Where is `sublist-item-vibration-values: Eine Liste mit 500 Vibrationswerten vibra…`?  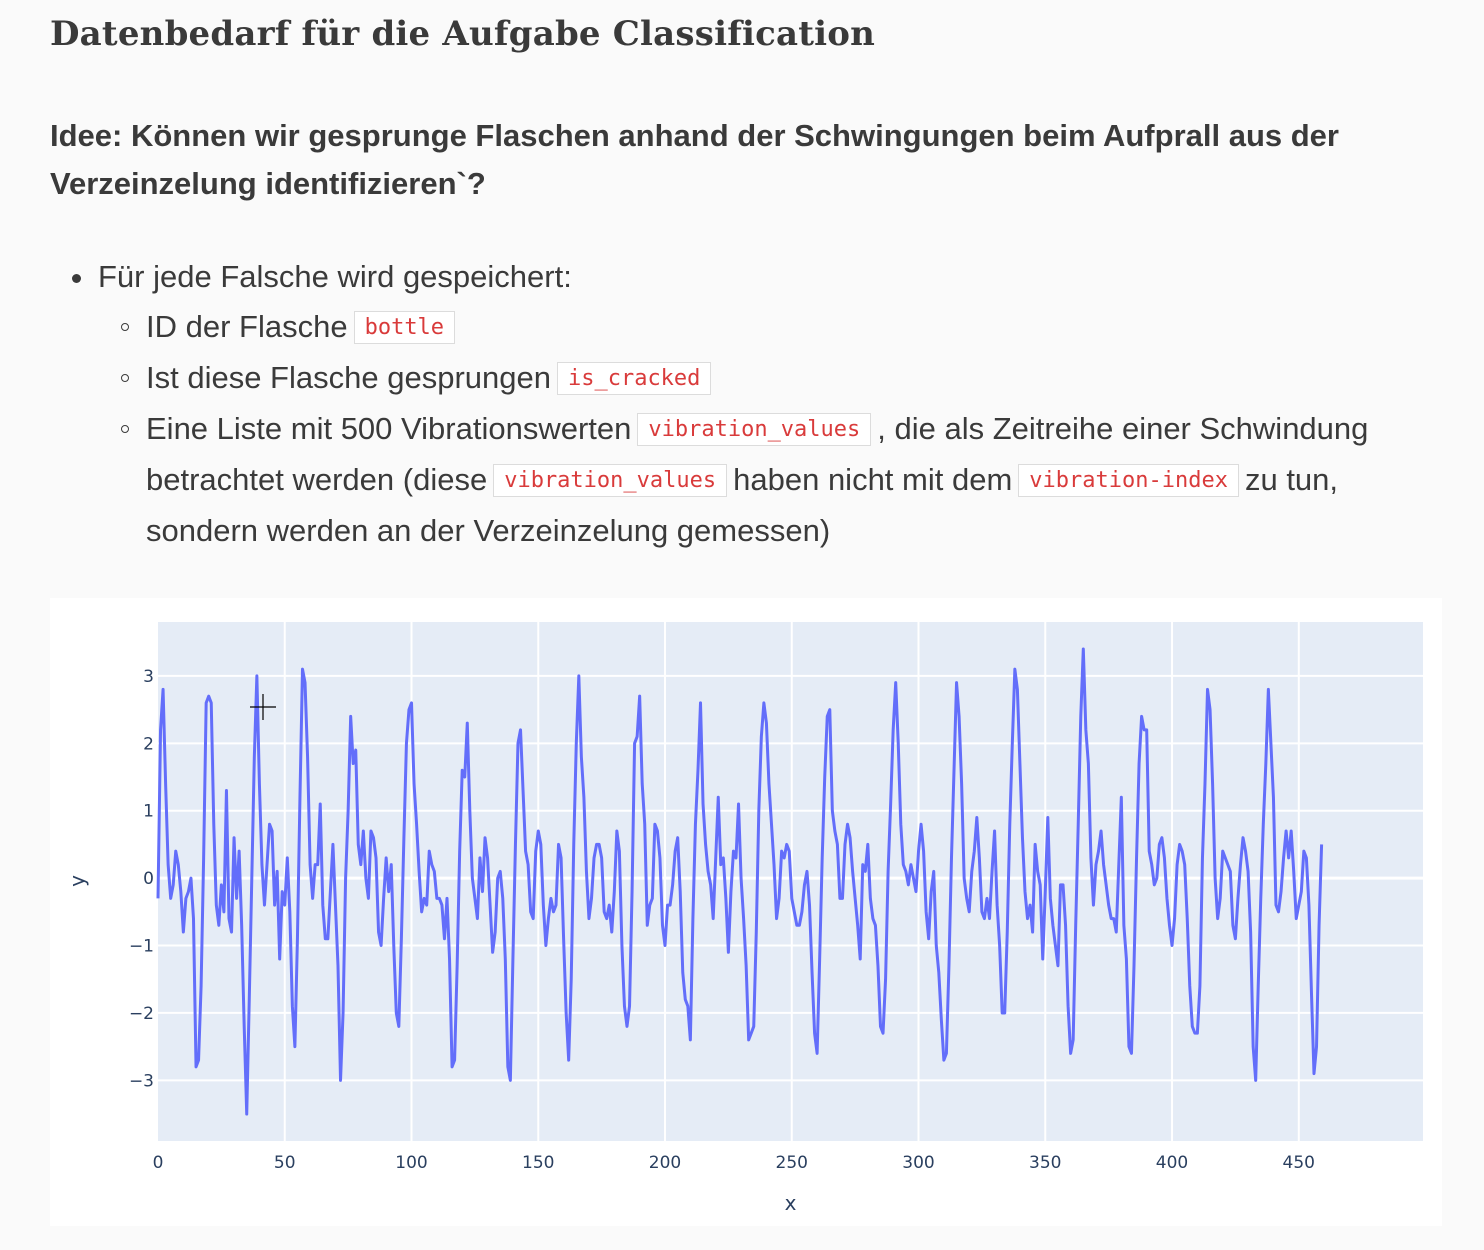
sublist-item-vibration-values: Eine Liste mit 500 Vibrationswerten vibra… is located at coordinates (762, 480).